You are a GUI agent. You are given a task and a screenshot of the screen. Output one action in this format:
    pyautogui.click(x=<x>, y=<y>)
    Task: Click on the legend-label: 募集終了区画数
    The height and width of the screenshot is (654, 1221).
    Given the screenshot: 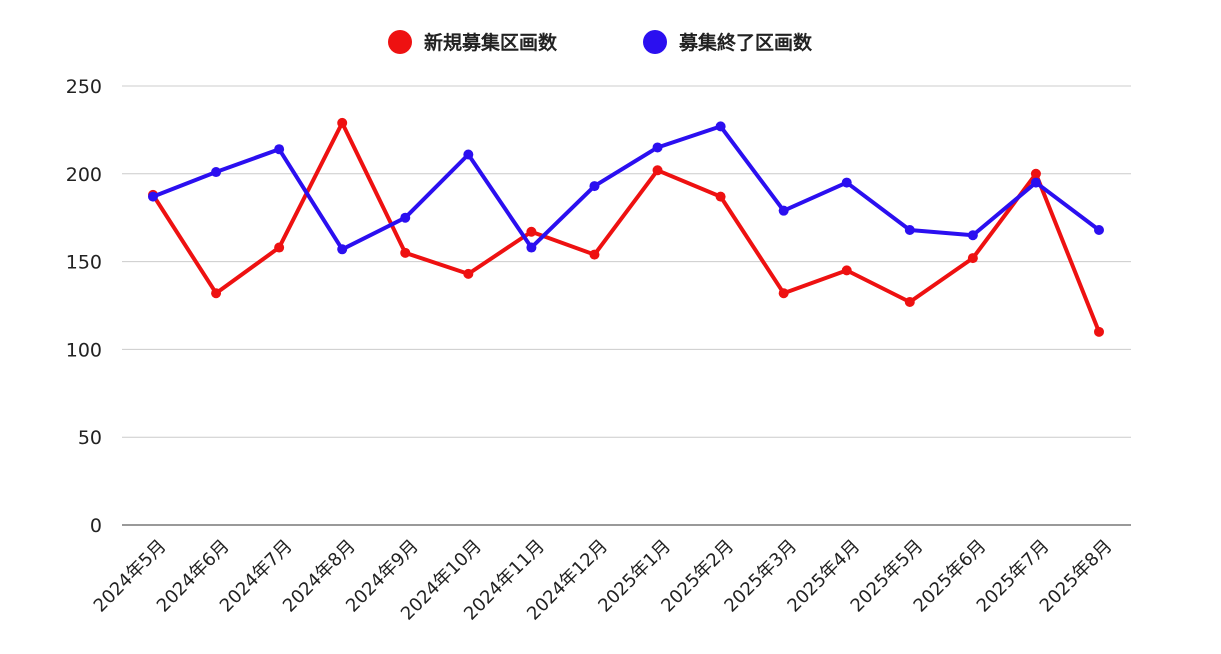 What is the action you would take?
    pyautogui.click(x=745, y=42)
    